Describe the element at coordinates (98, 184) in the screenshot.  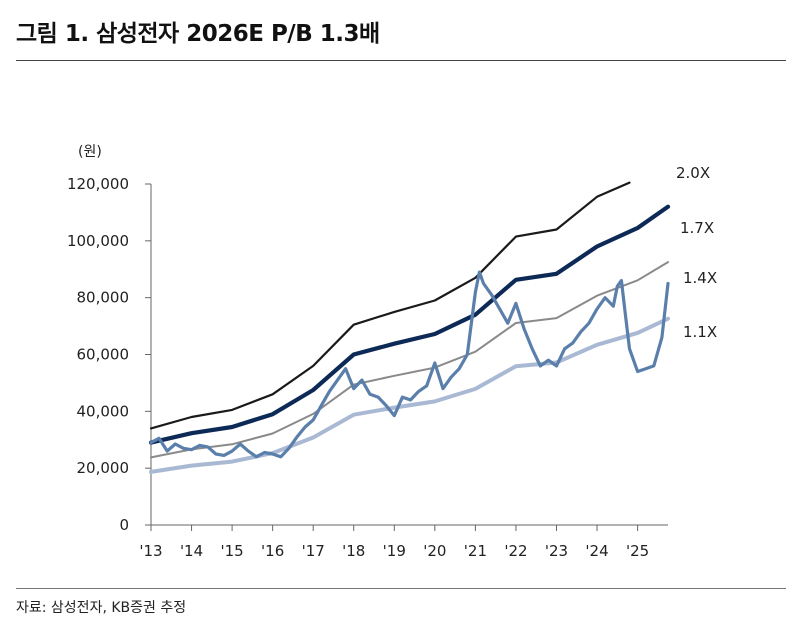
I see `y-tick-label: 120,000` at that location.